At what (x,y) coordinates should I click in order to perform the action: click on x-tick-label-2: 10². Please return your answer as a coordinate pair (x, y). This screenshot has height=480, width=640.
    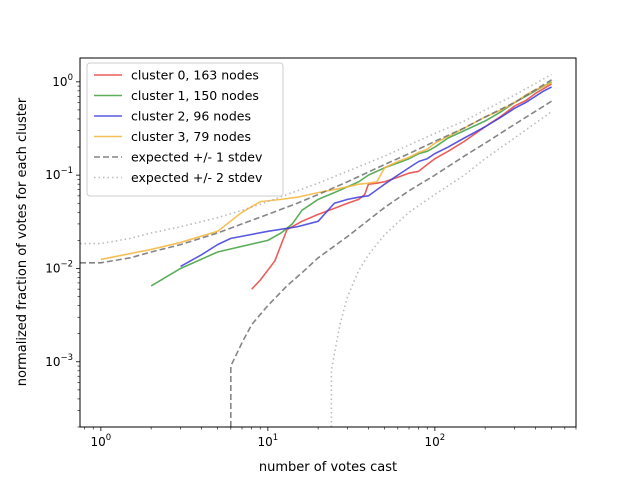
    Looking at the image, I should click on (435, 441).